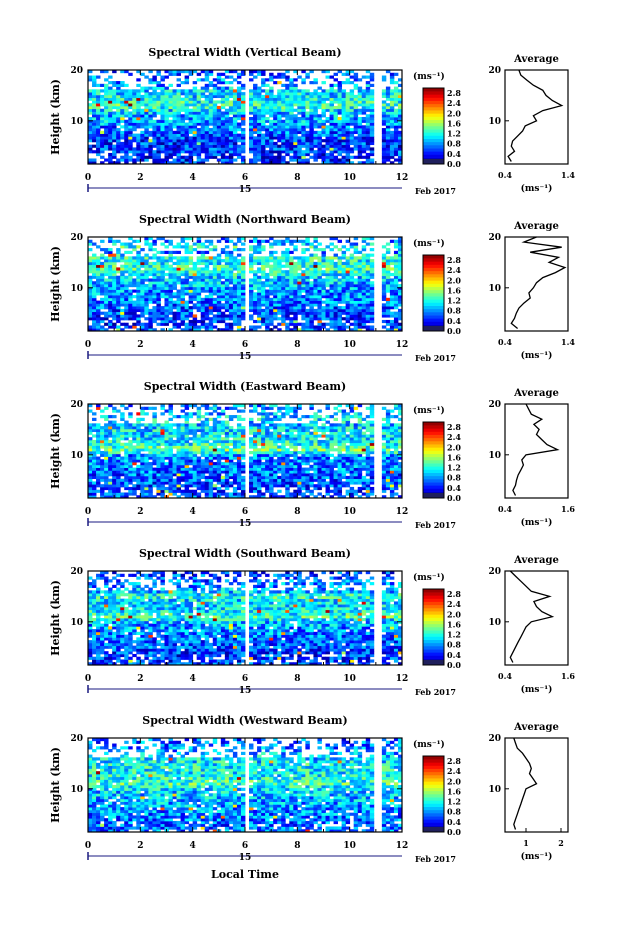 This screenshot has height=929, width=619. Describe the element at coordinates (435, 358) in the screenshot. I see `date-label: Feb 2017` at that location.